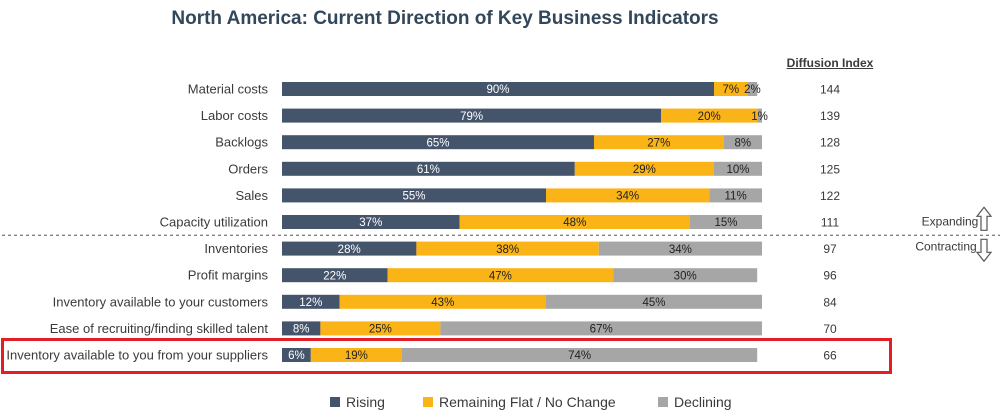  Describe the element at coordinates (950, 221) in the screenshot. I see `expanding-label: Expanding` at that location.